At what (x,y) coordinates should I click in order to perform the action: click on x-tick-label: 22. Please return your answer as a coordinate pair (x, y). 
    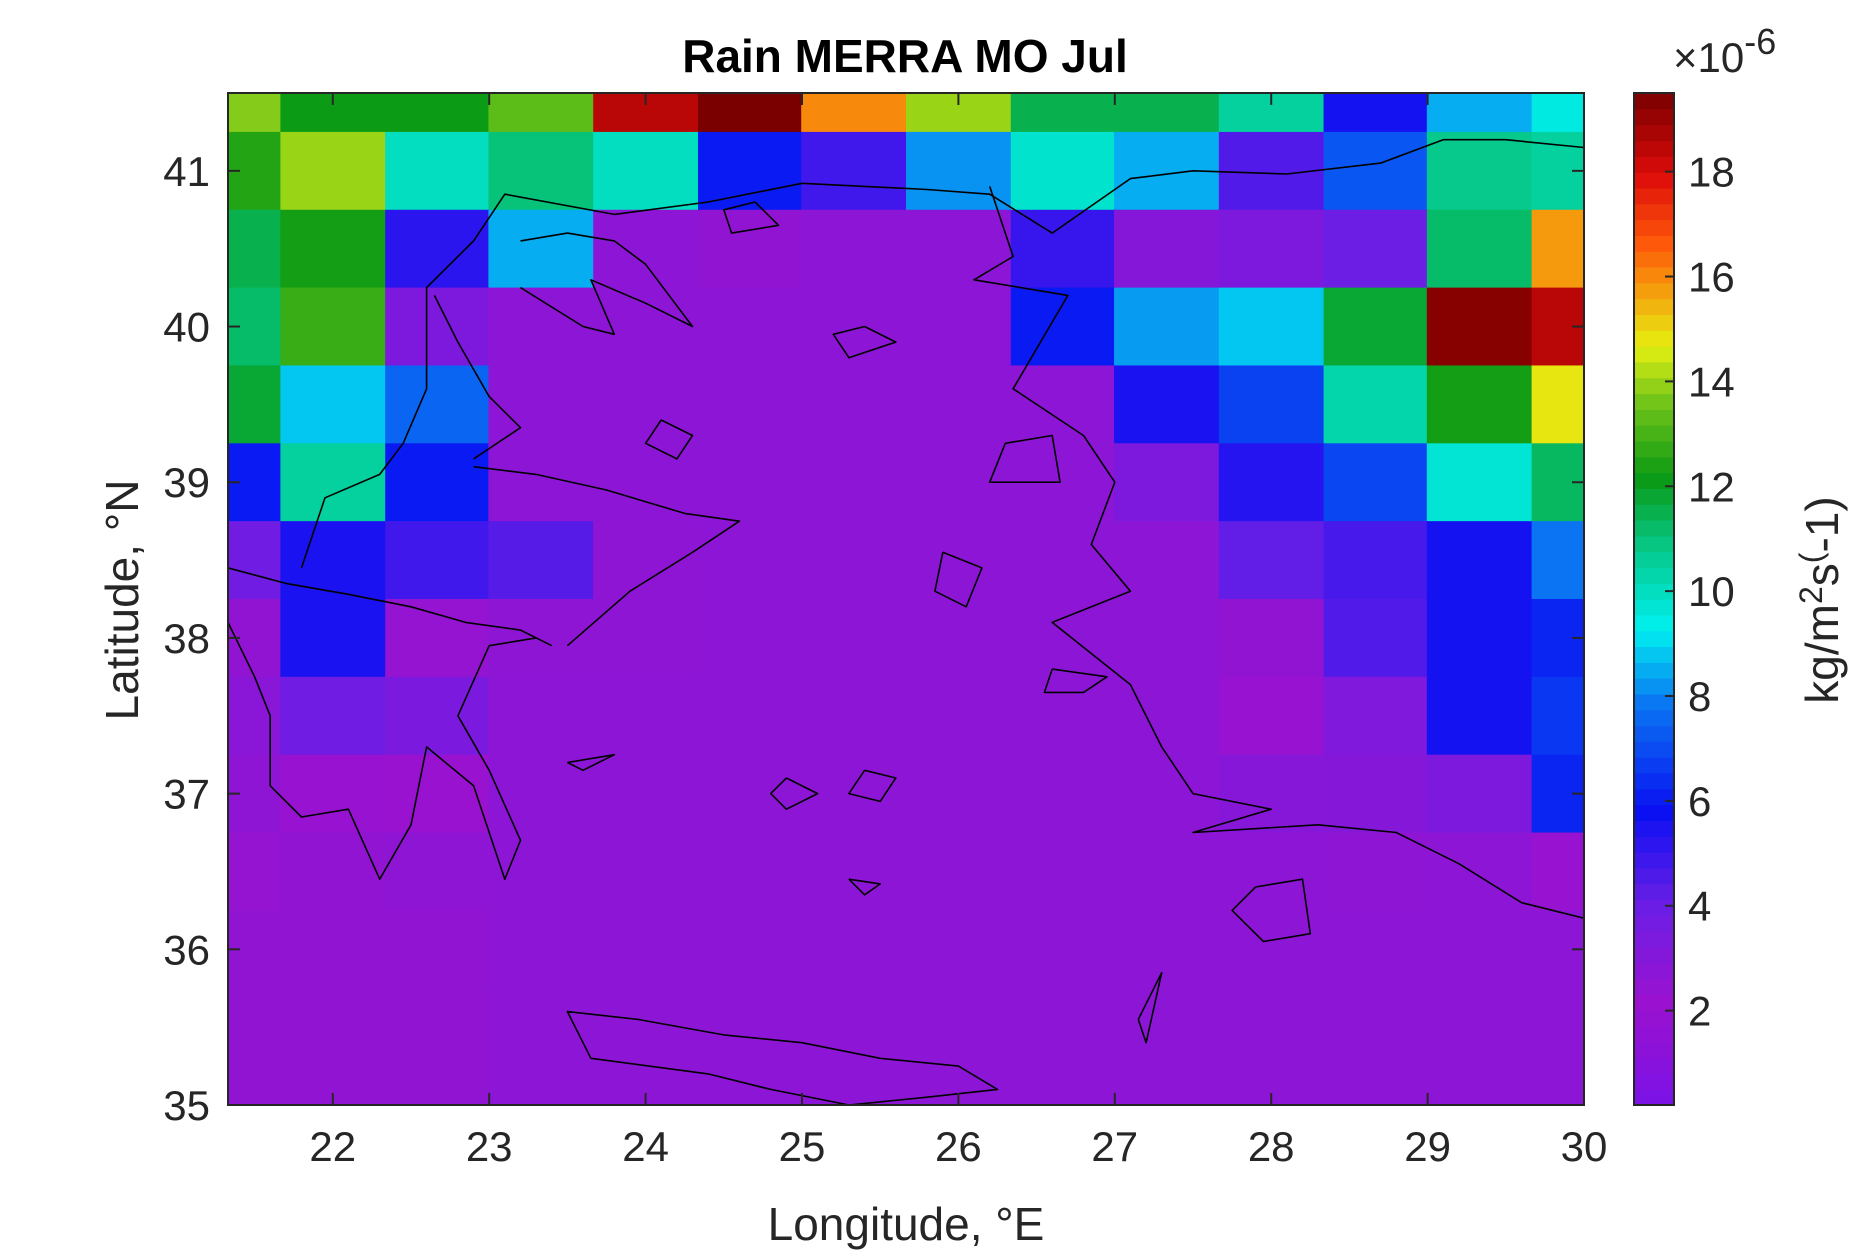
    Looking at the image, I should click on (332, 1146).